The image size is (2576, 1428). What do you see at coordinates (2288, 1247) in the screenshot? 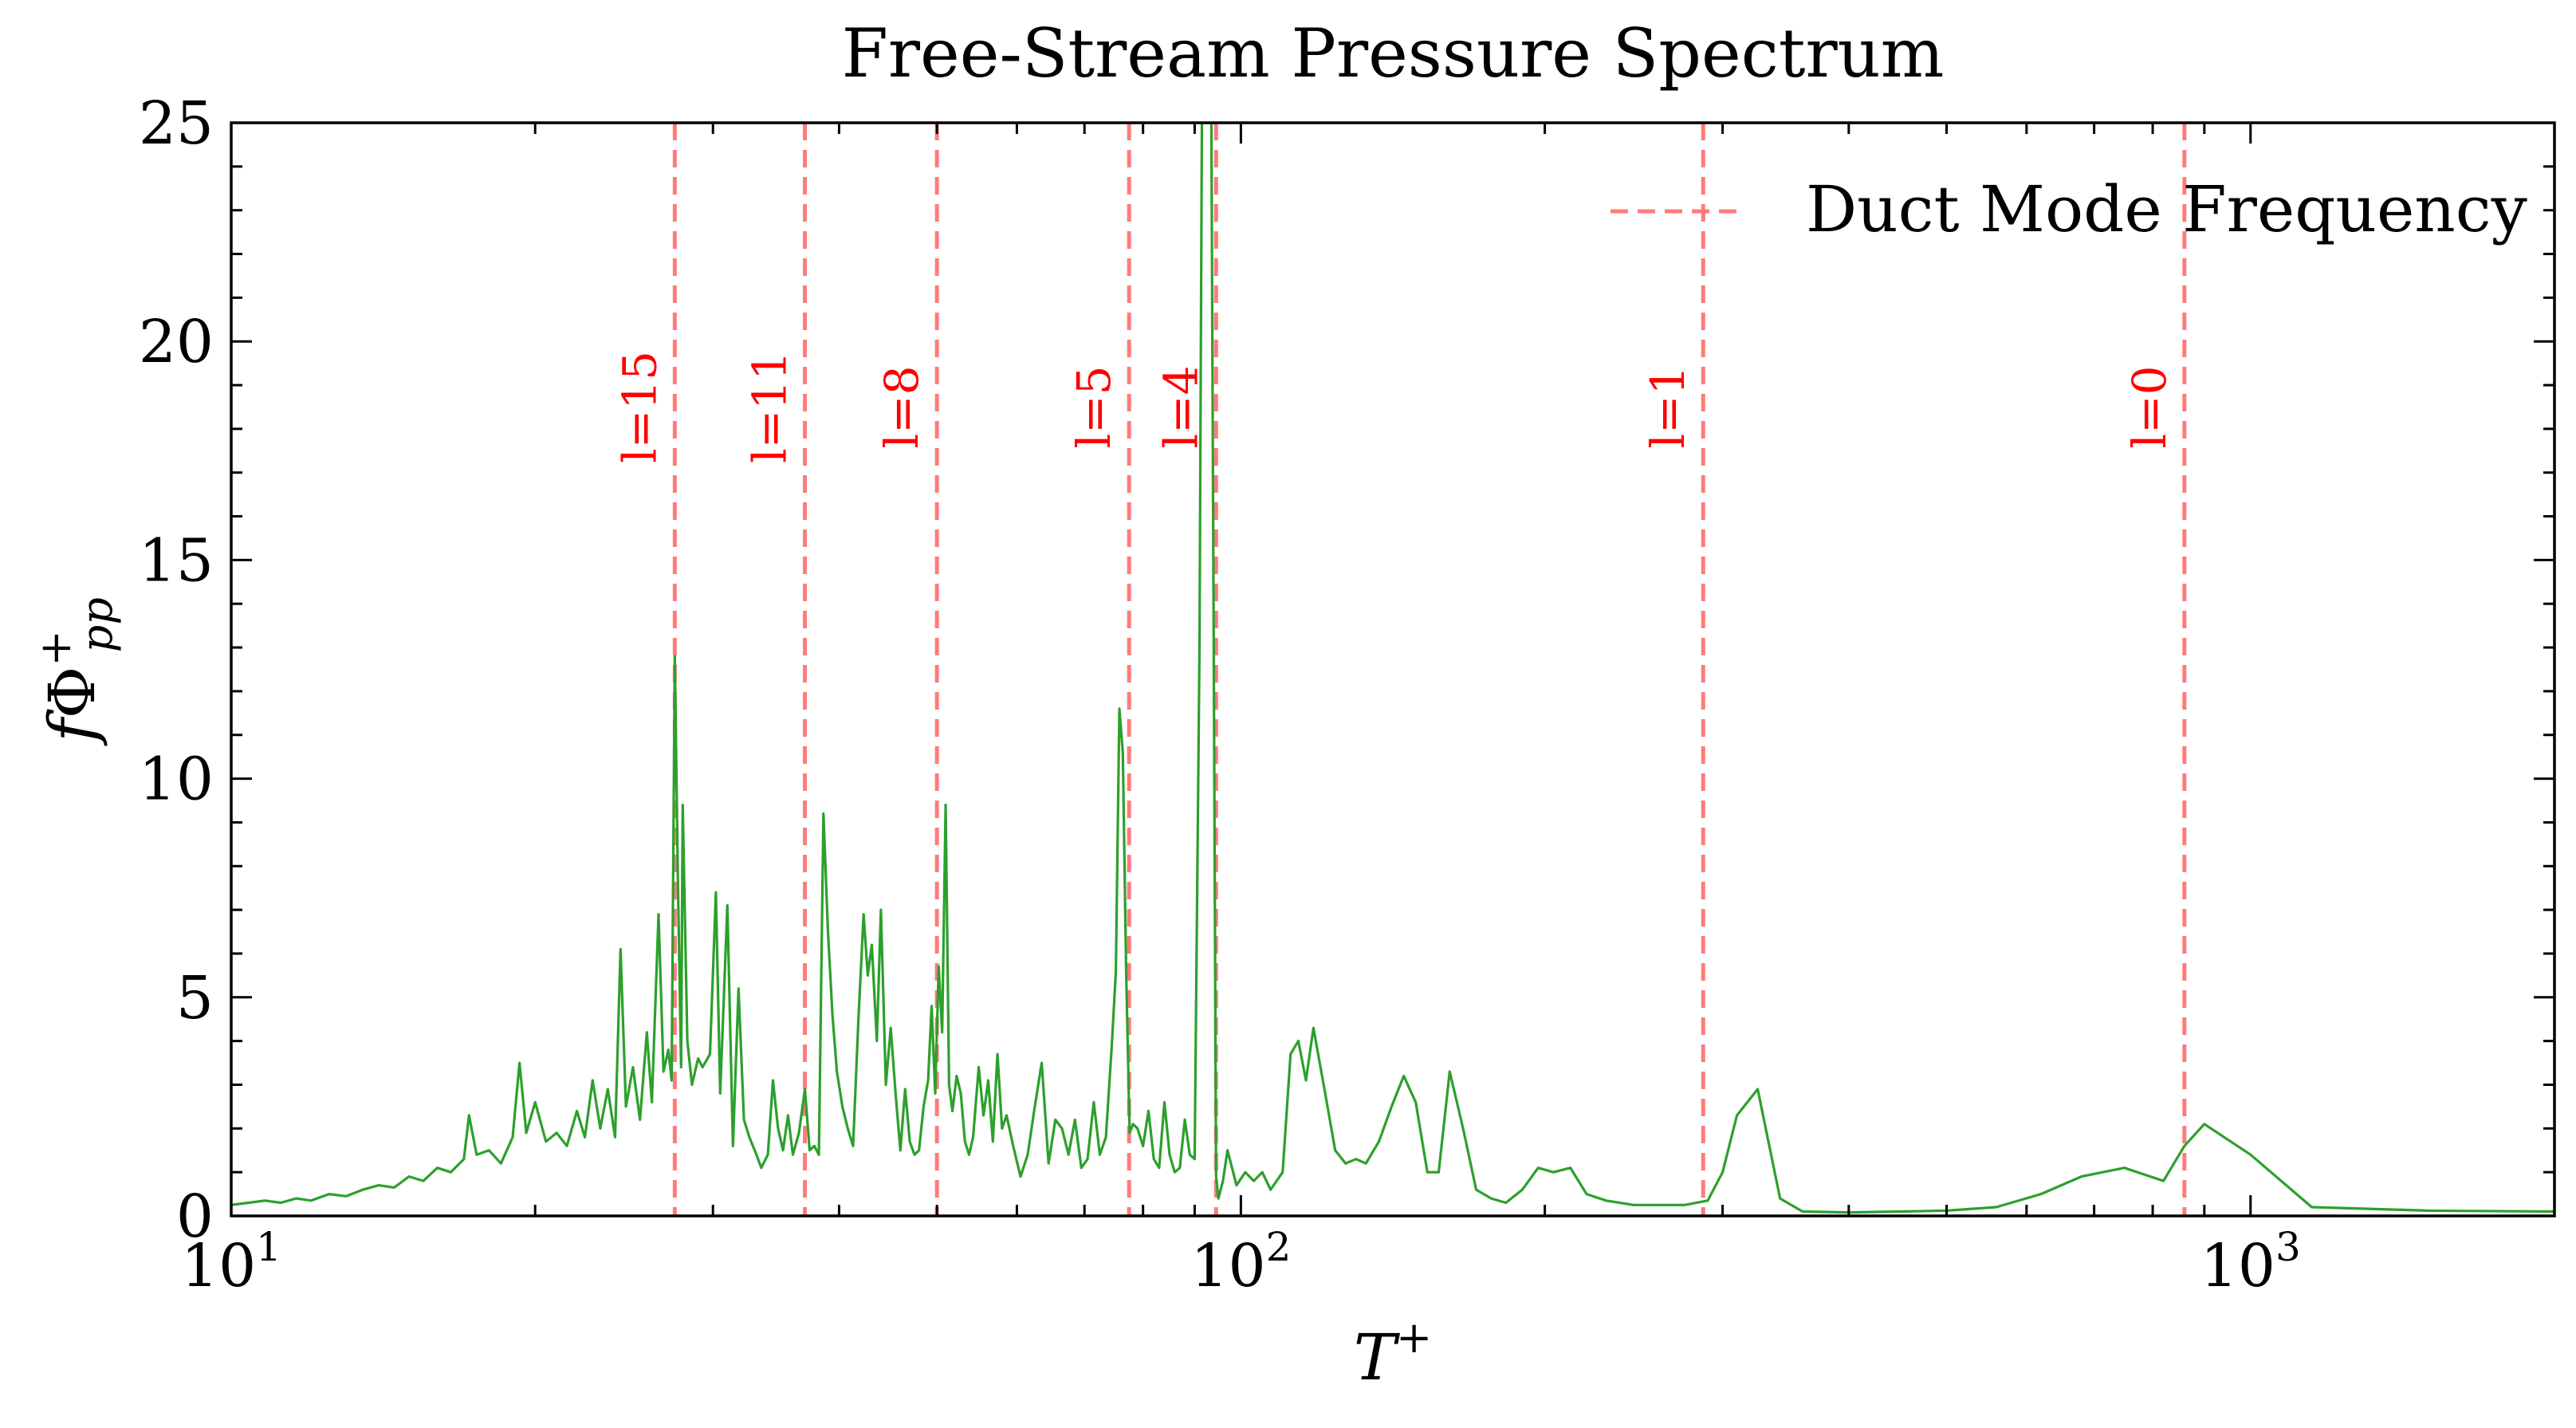
I see `x-tick-label-exp: 3` at bounding box center [2288, 1247].